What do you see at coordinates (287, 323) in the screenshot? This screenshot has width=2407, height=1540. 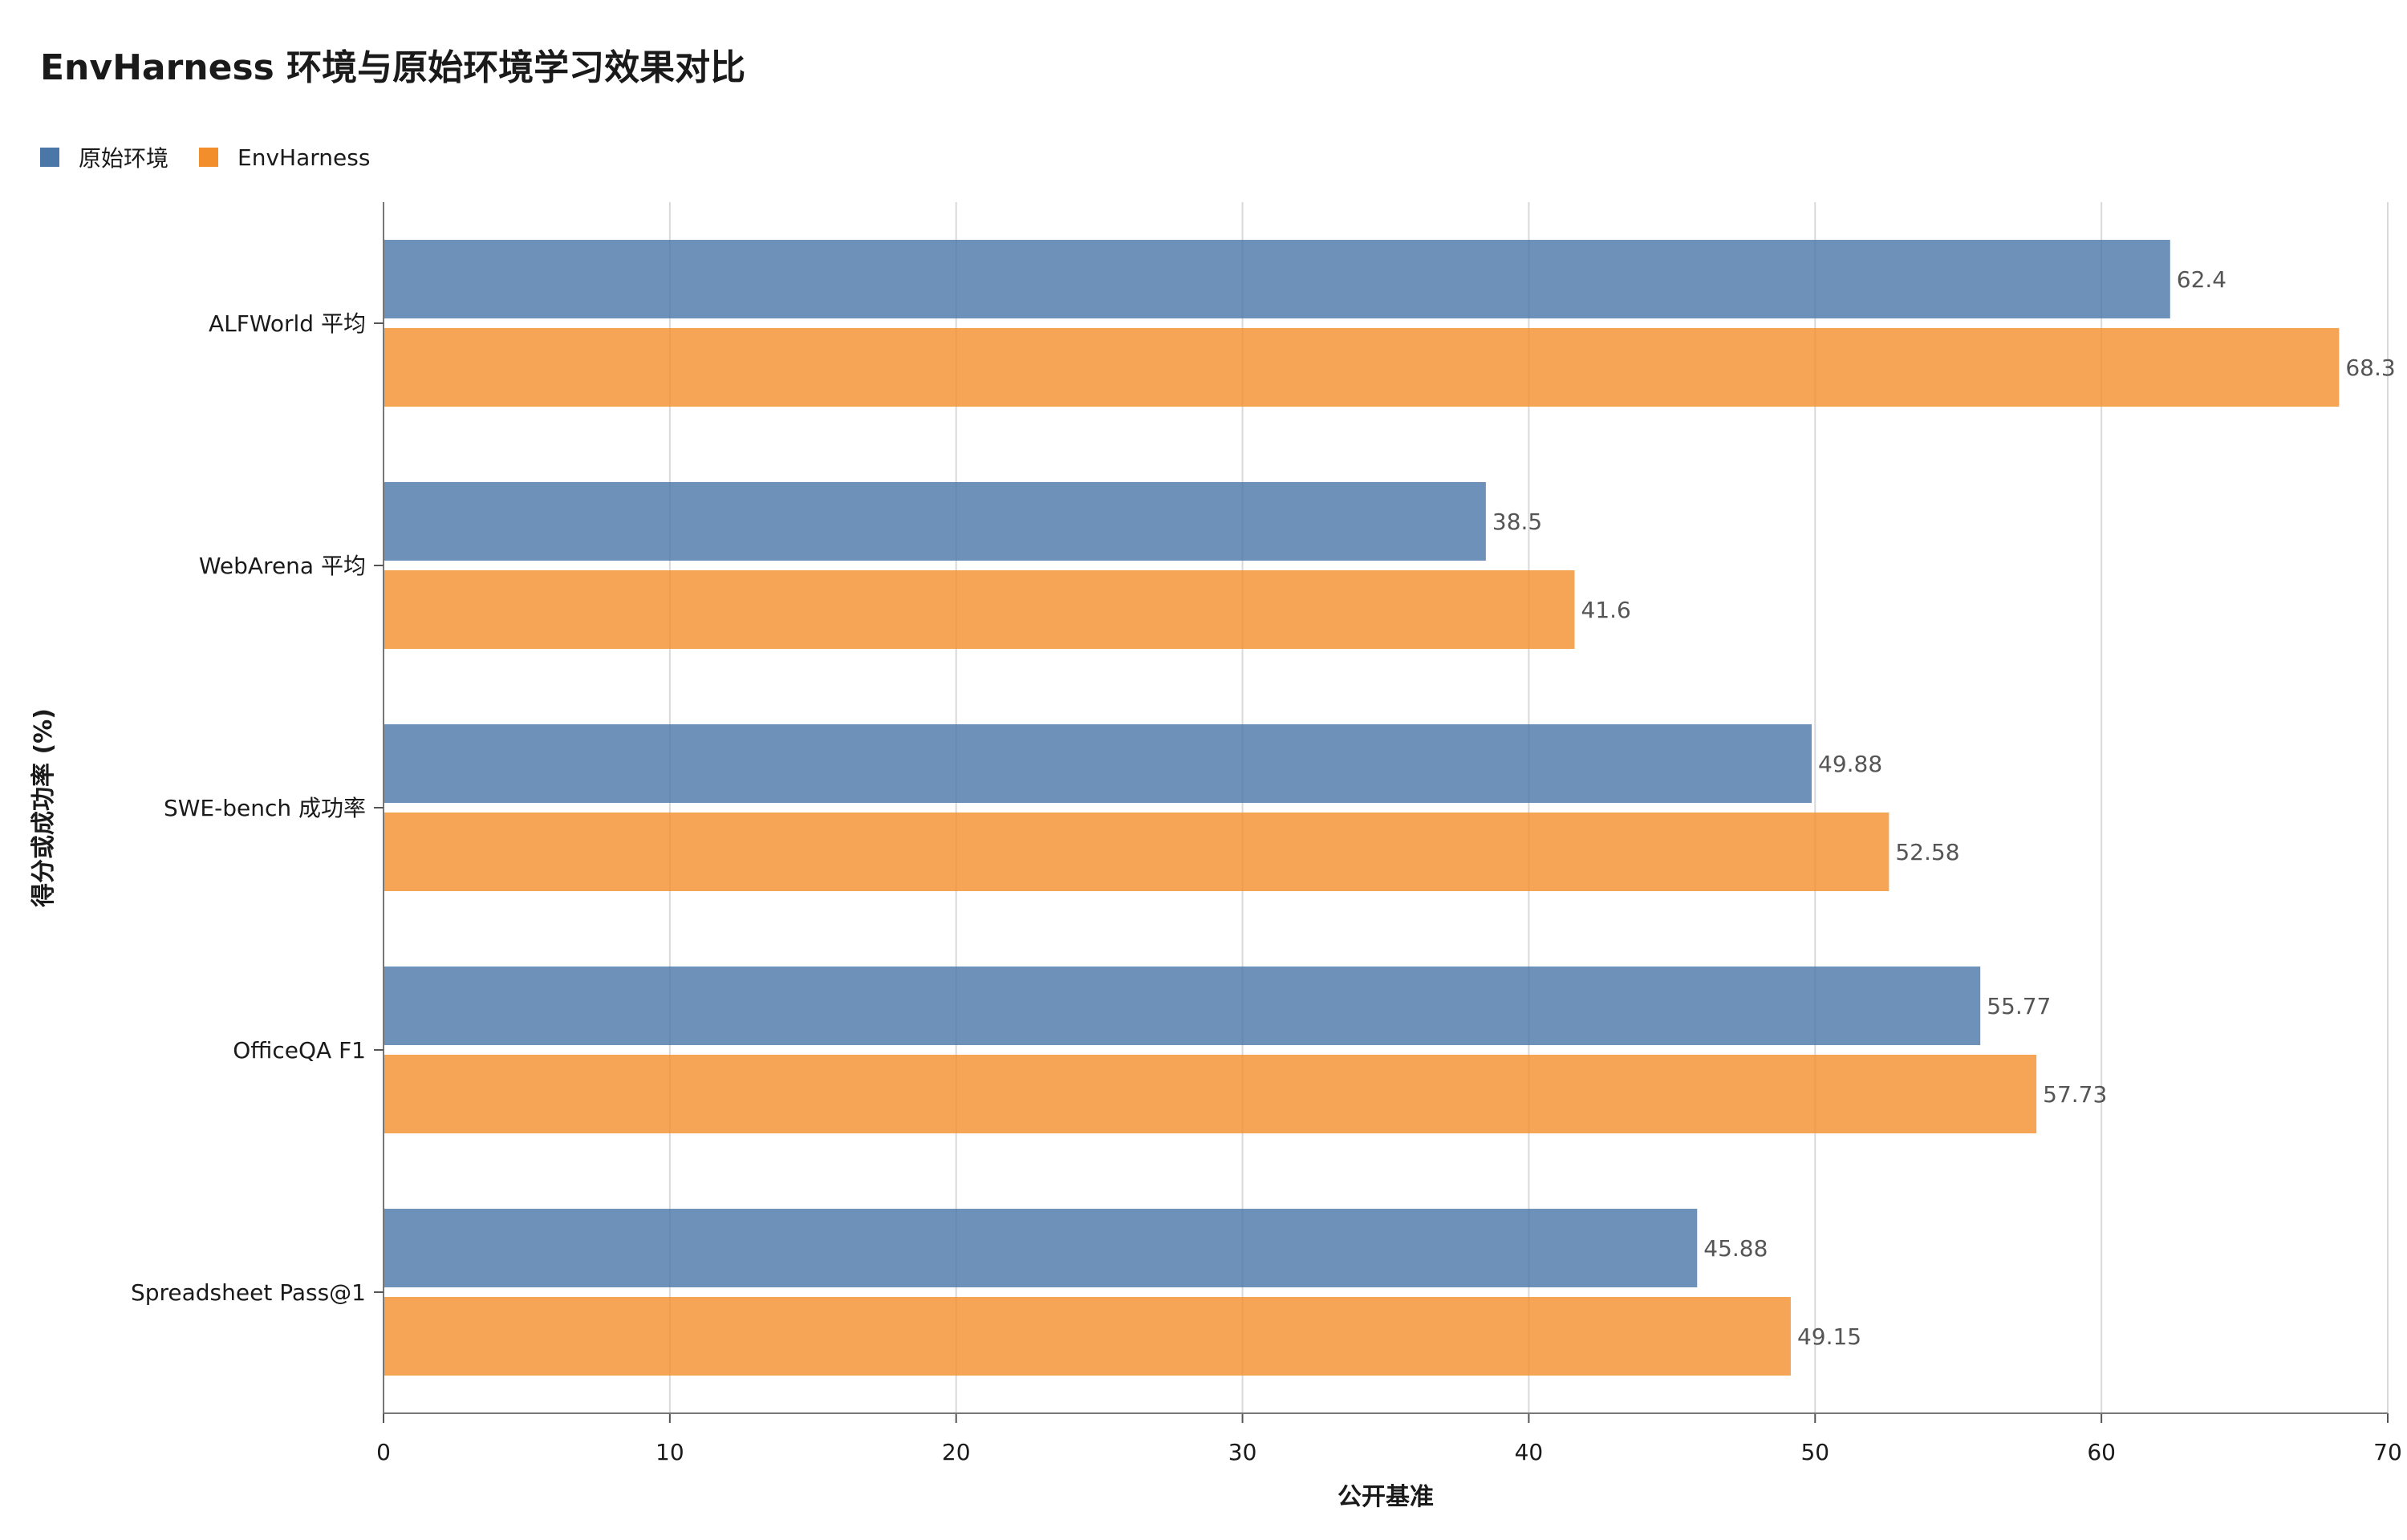 I see `category-label: ALFWorld 平均` at bounding box center [287, 323].